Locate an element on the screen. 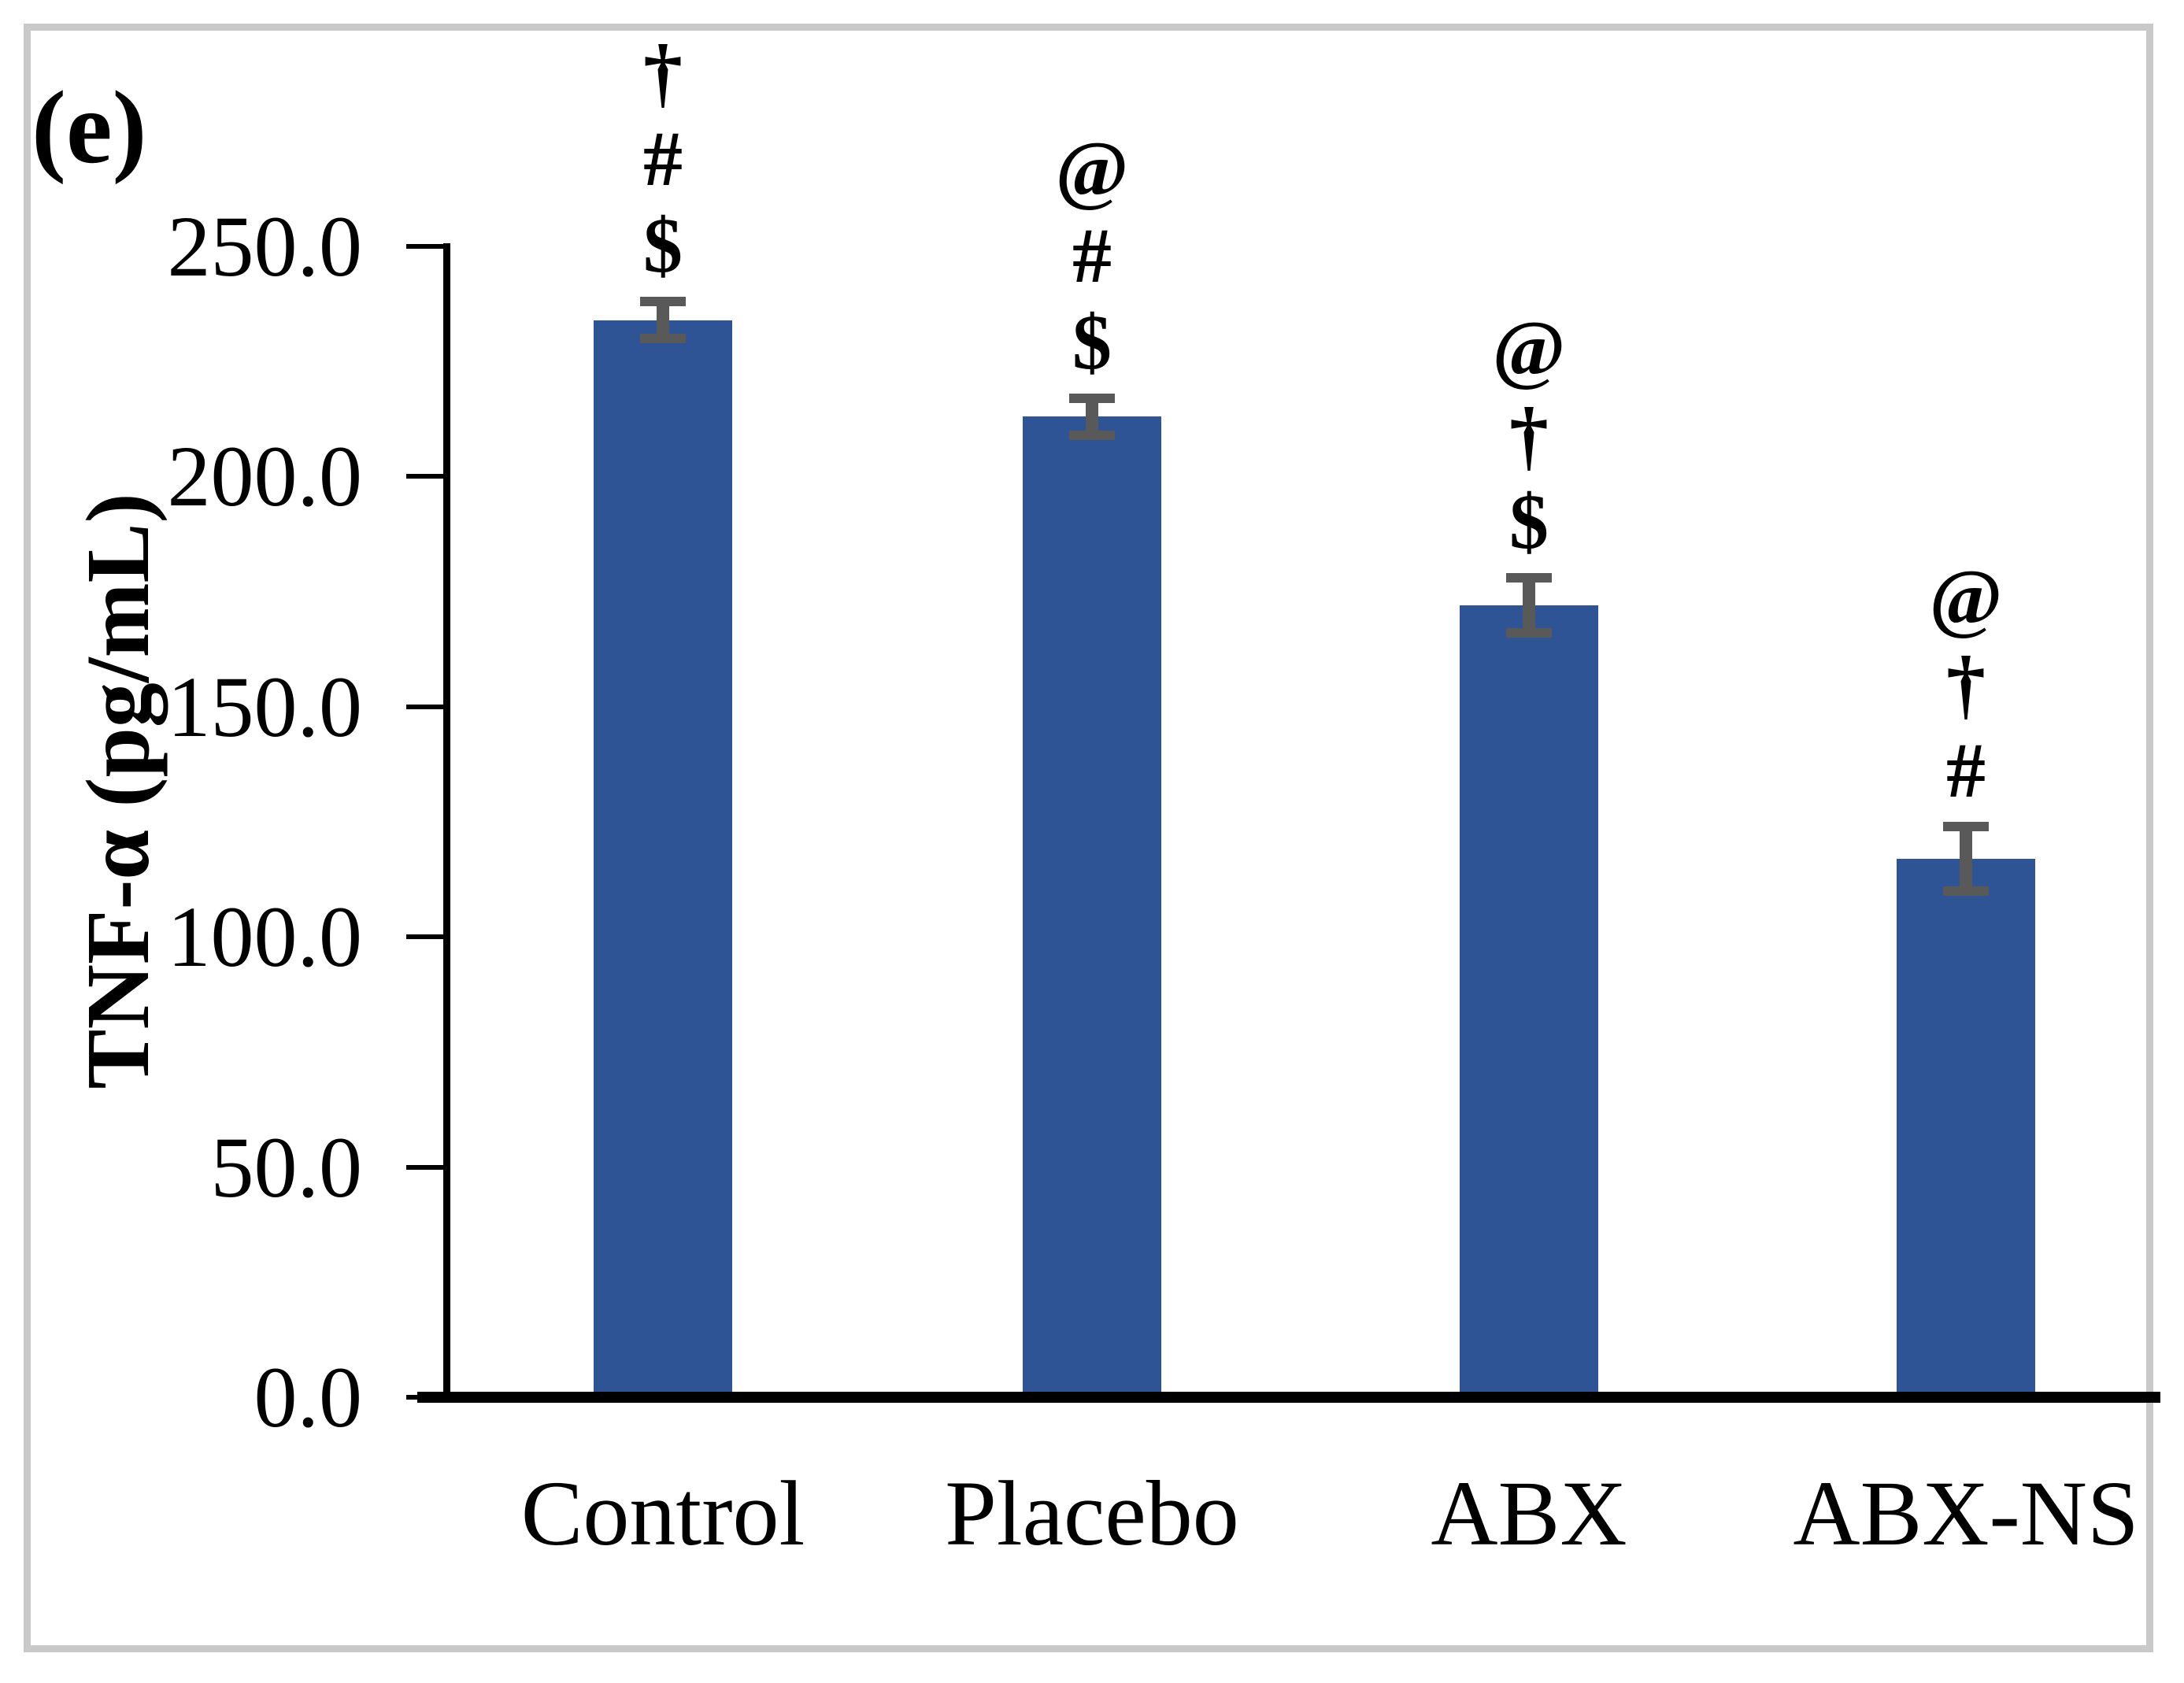 The height and width of the screenshot is (1683, 2184). y-axis-title: TNF-α (pg/mL) is located at coordinates (118, 791).